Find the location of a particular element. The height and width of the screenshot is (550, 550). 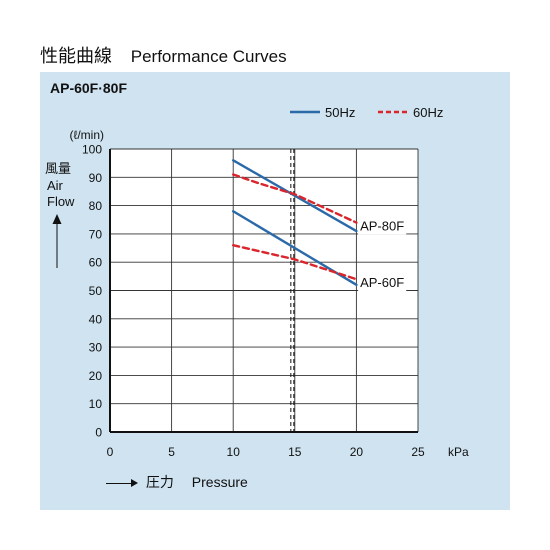

x-tick-label: 20 is located at coordinates (357, 452).